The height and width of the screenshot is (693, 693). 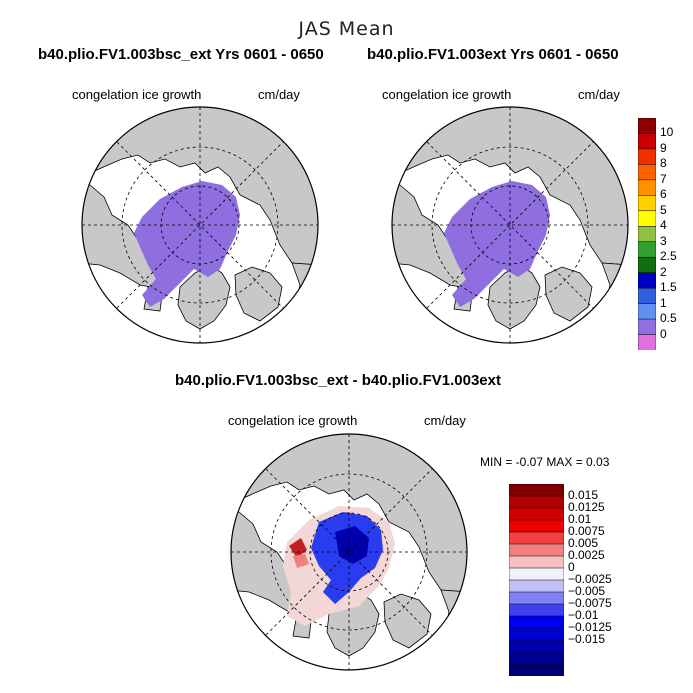 I want to click on colorbar-main-labels: 10 9 8 7 6 5 4 3 2.5 2 1.5 1 0.5 0, so click(x=675, y=234).